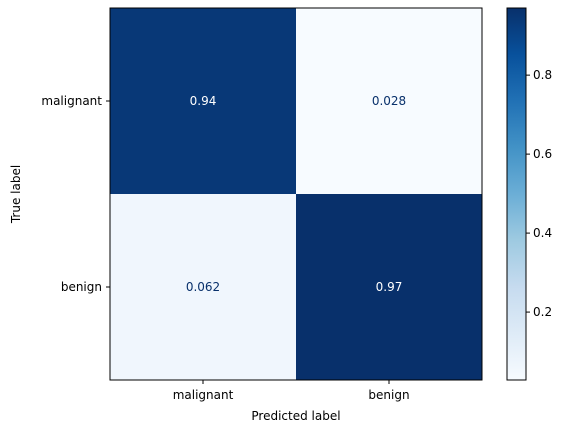 The image size is (564, 432). I want to click on y-axis-ticks: malignant benign, so click(75, 194).